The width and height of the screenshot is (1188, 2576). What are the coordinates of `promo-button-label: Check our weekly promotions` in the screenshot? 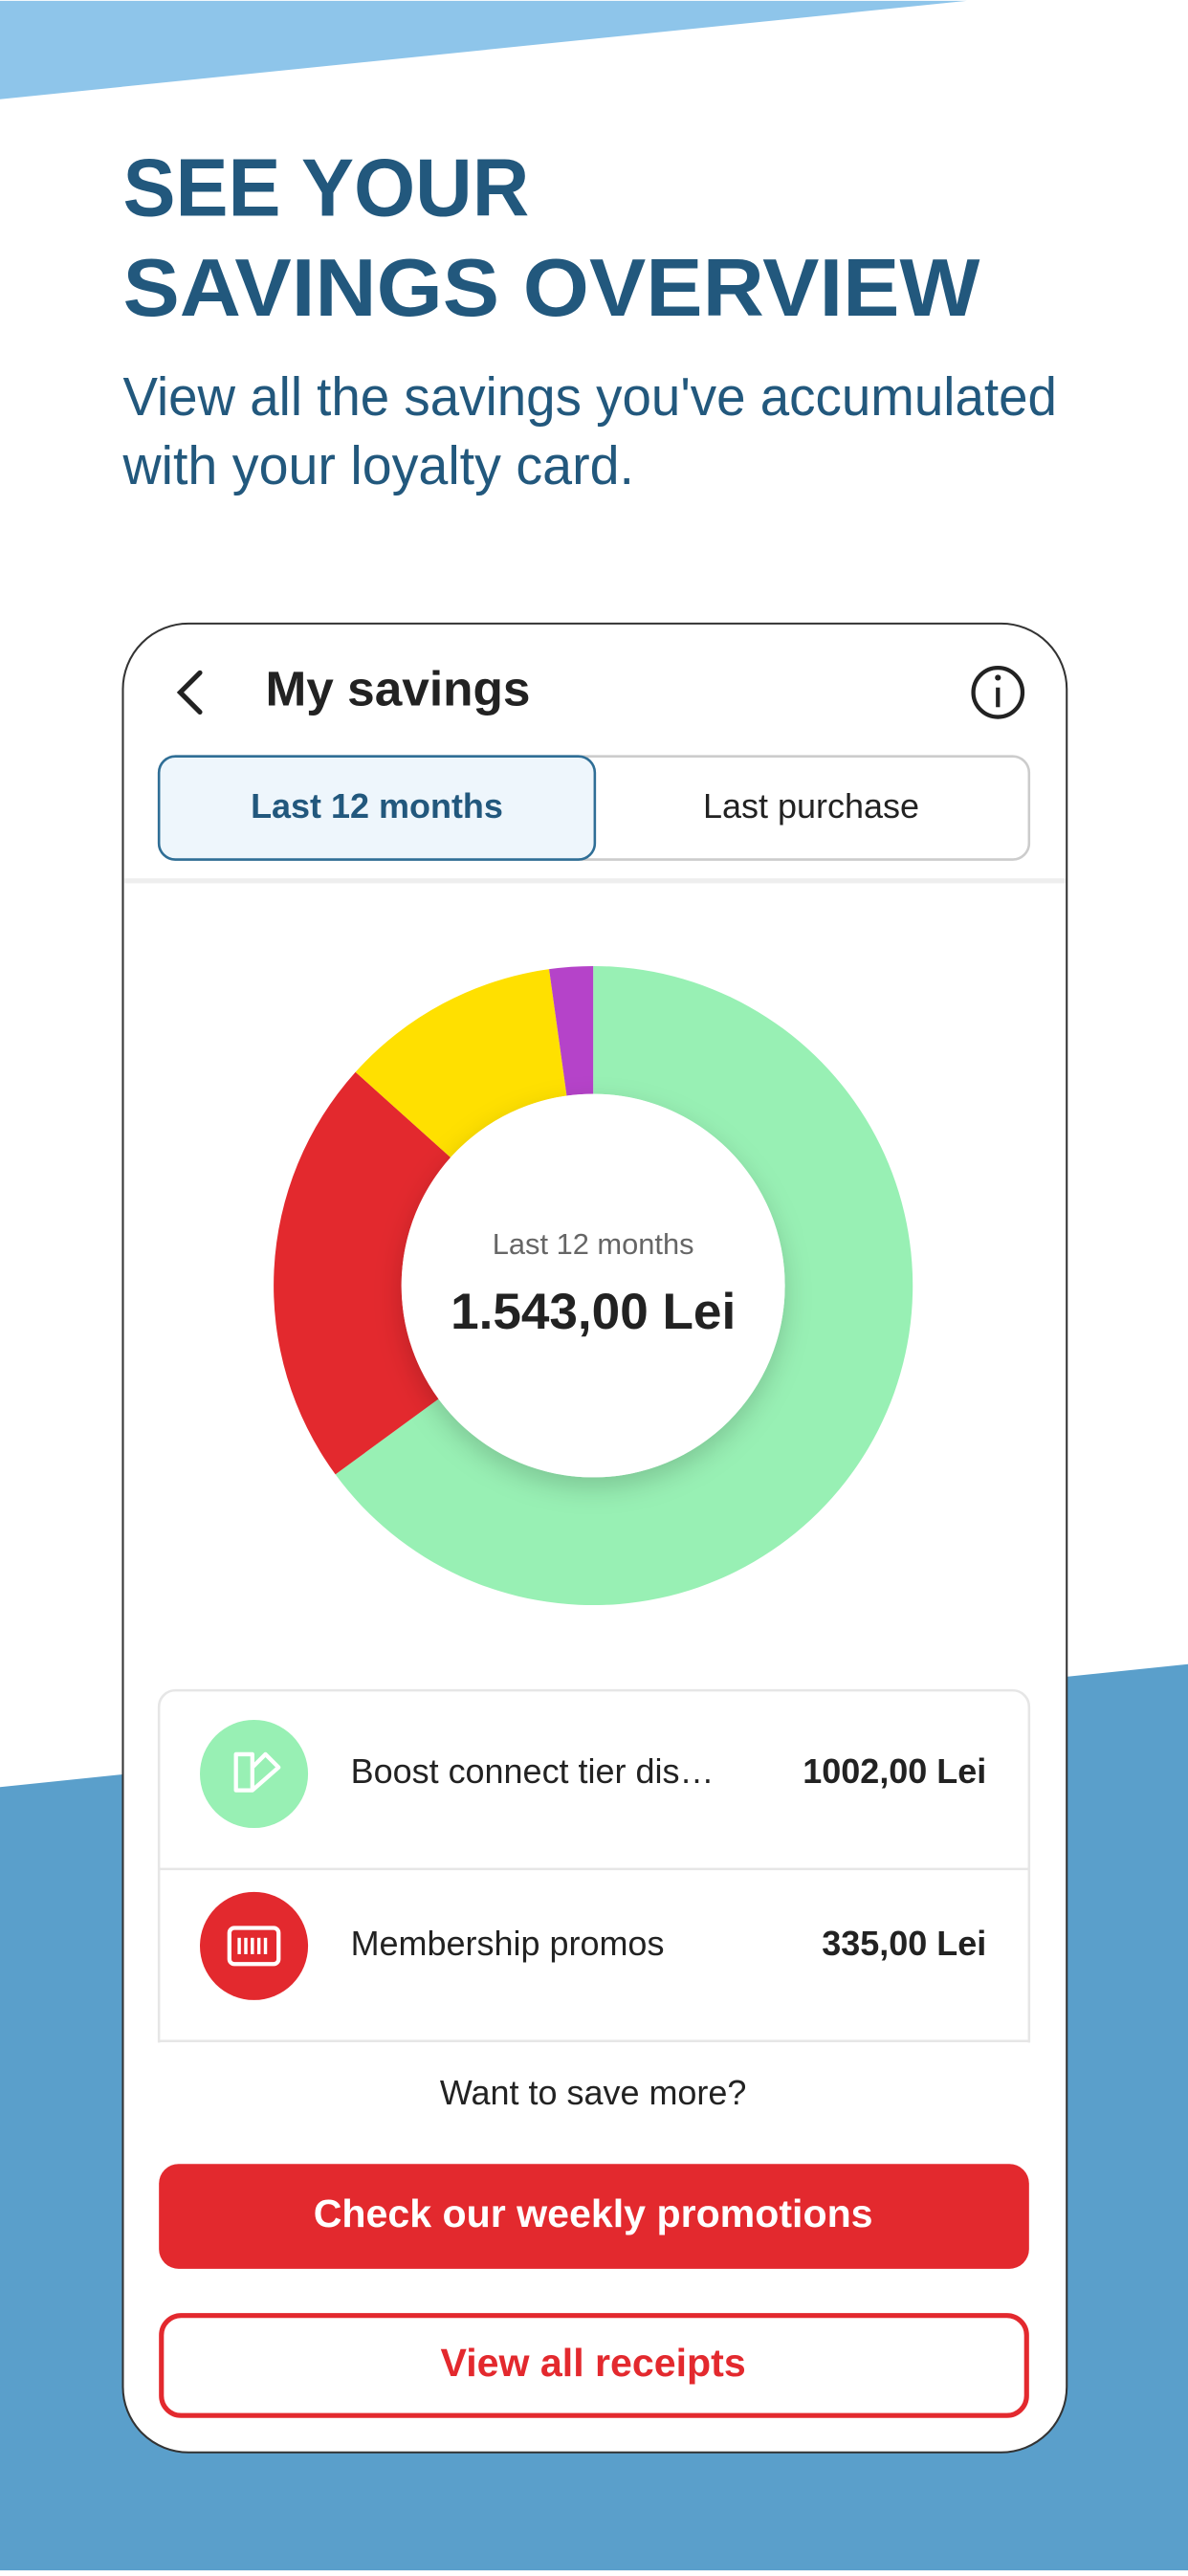 It's located at (593, 2213).